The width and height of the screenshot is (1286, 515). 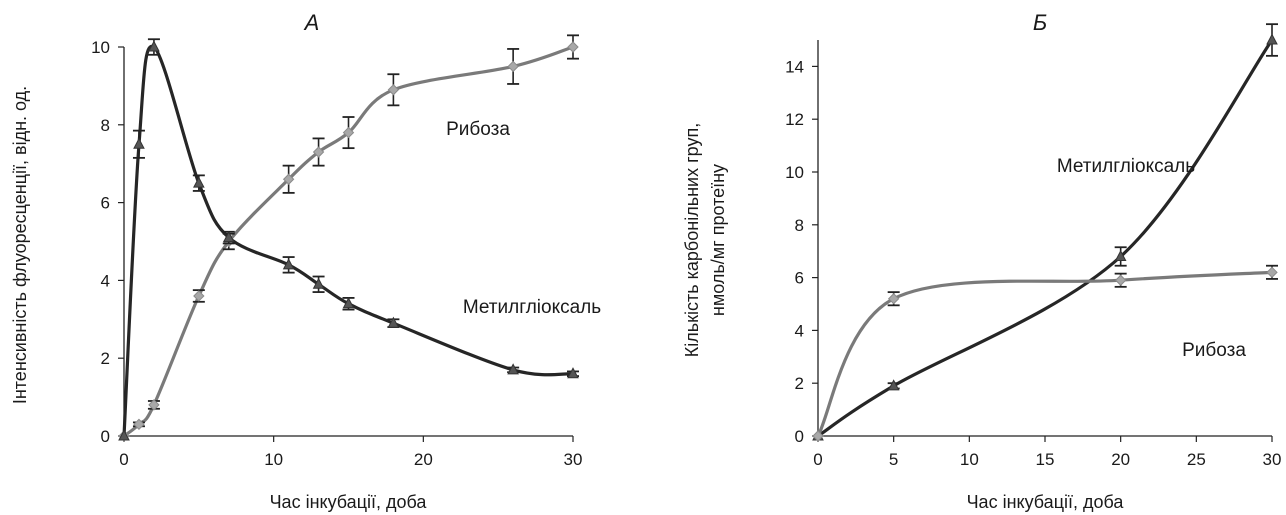 I want to click on y-tick-label: 14, so click(x=794, y=66).